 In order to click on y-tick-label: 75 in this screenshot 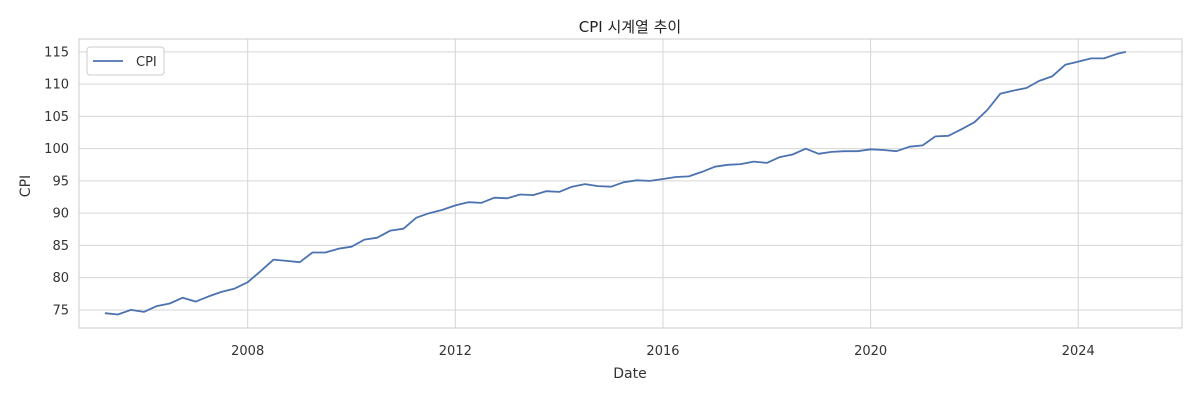, I will do `click(60, 310)`.